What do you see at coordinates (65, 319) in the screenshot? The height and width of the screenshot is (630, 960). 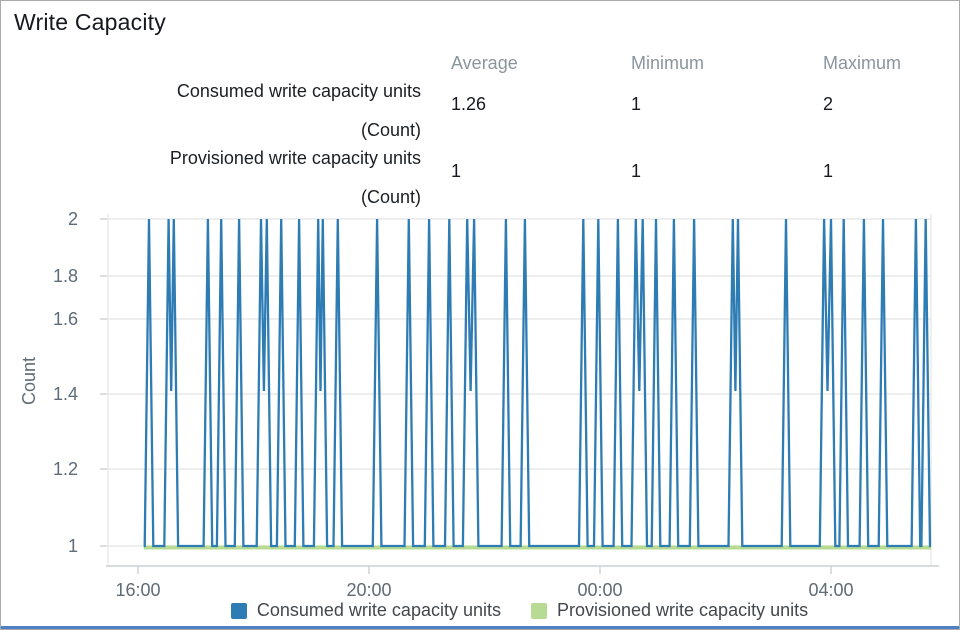 I see `y-tick-label: 1.6` at bounding box center [65, 319].